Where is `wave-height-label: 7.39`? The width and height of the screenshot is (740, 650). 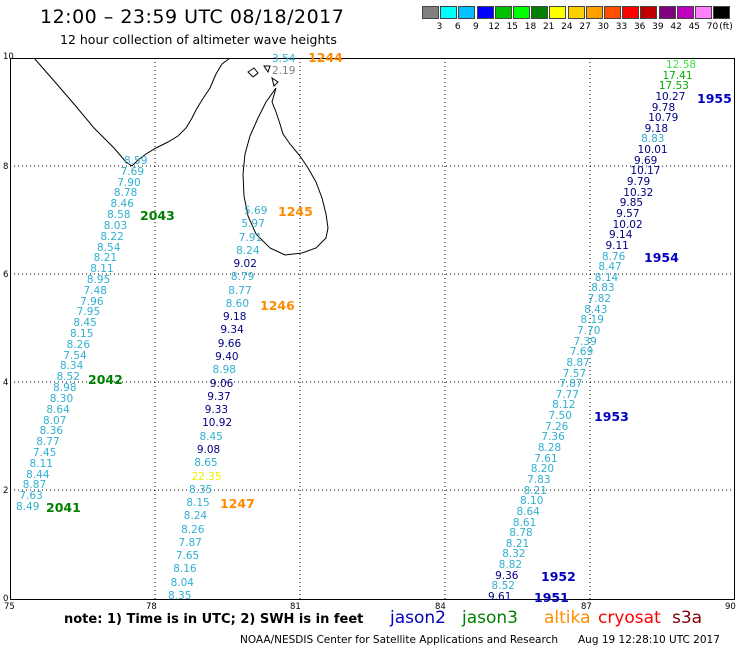
wave-height-label: 7.39 is located at coordinates (585, 341).